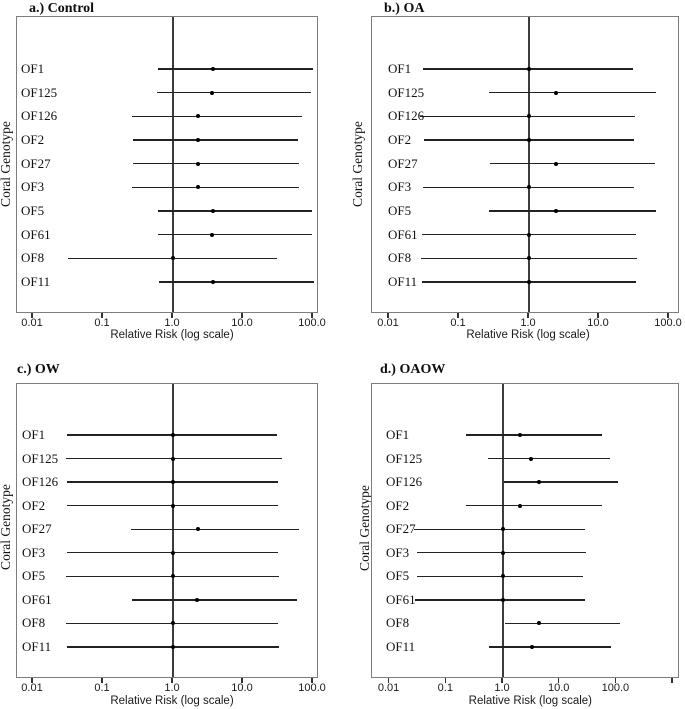 The width and height of the screenshot is (685, 709). I want to click on panel-title: b.) OA, so click(404, 8).